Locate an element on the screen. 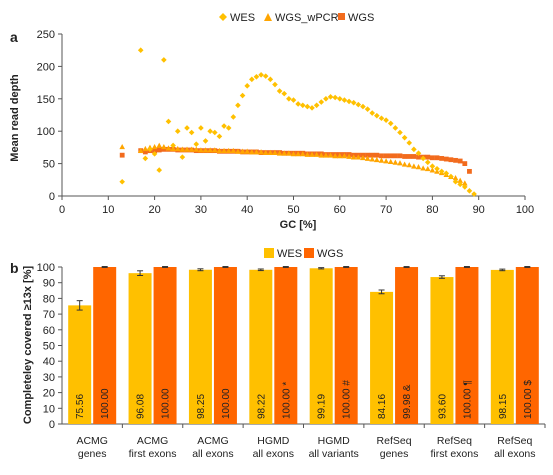 This screenshot has width=553, height=475. legend-b-wes-label: WES is located at coordinates (289, 254).